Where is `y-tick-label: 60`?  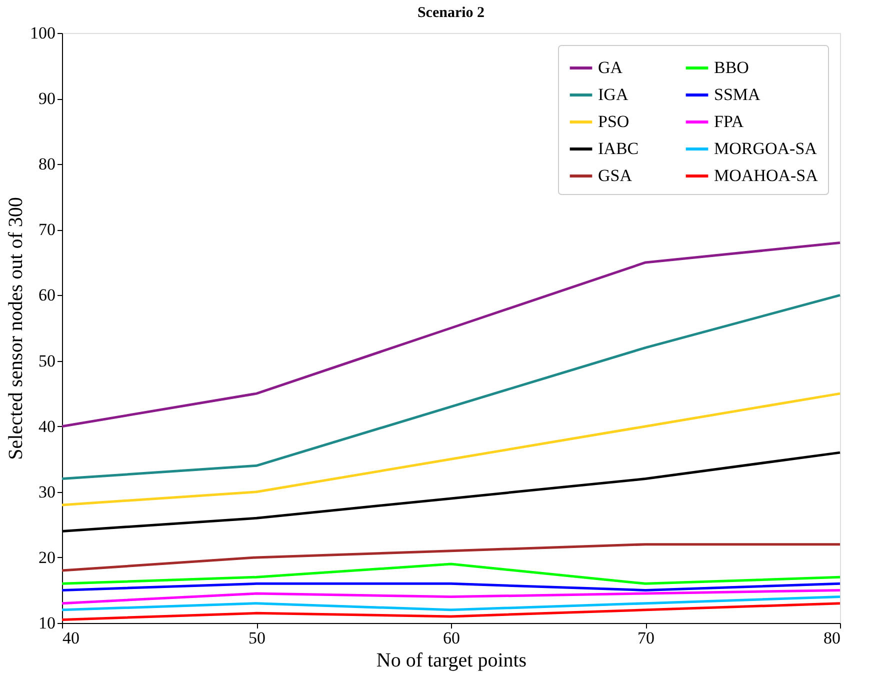
y-tick-label: 60 is located at coordinates (47, 295).